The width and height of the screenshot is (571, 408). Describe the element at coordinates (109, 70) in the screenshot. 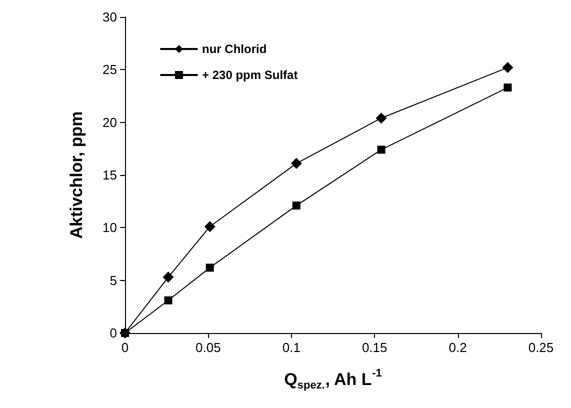

I see `y-tick-label: 25` at that location.